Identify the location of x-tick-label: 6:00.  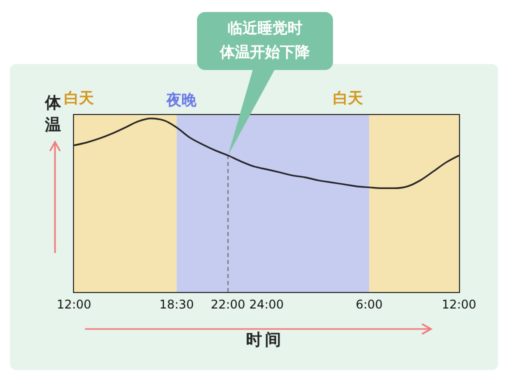
(369, 305).